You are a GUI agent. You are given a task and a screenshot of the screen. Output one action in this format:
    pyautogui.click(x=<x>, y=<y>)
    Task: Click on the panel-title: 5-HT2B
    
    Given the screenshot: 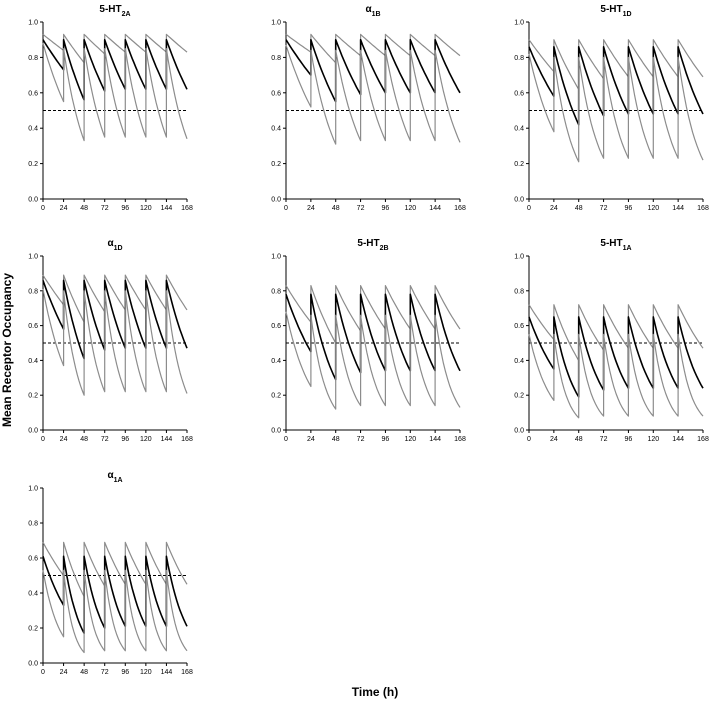 What is the action you would take?
    pyautogui.click(x=372, y=245)
    